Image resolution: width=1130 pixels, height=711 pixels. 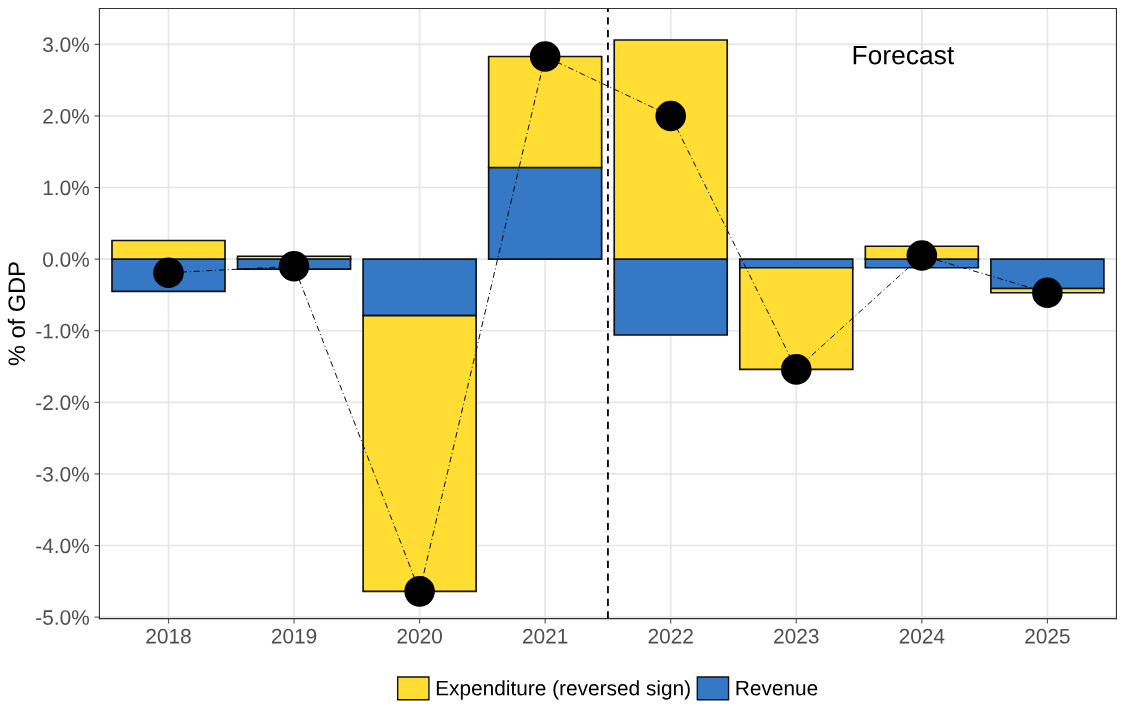 I want to click on y-tick-label: 2.0%, so click(x=66, y=116).